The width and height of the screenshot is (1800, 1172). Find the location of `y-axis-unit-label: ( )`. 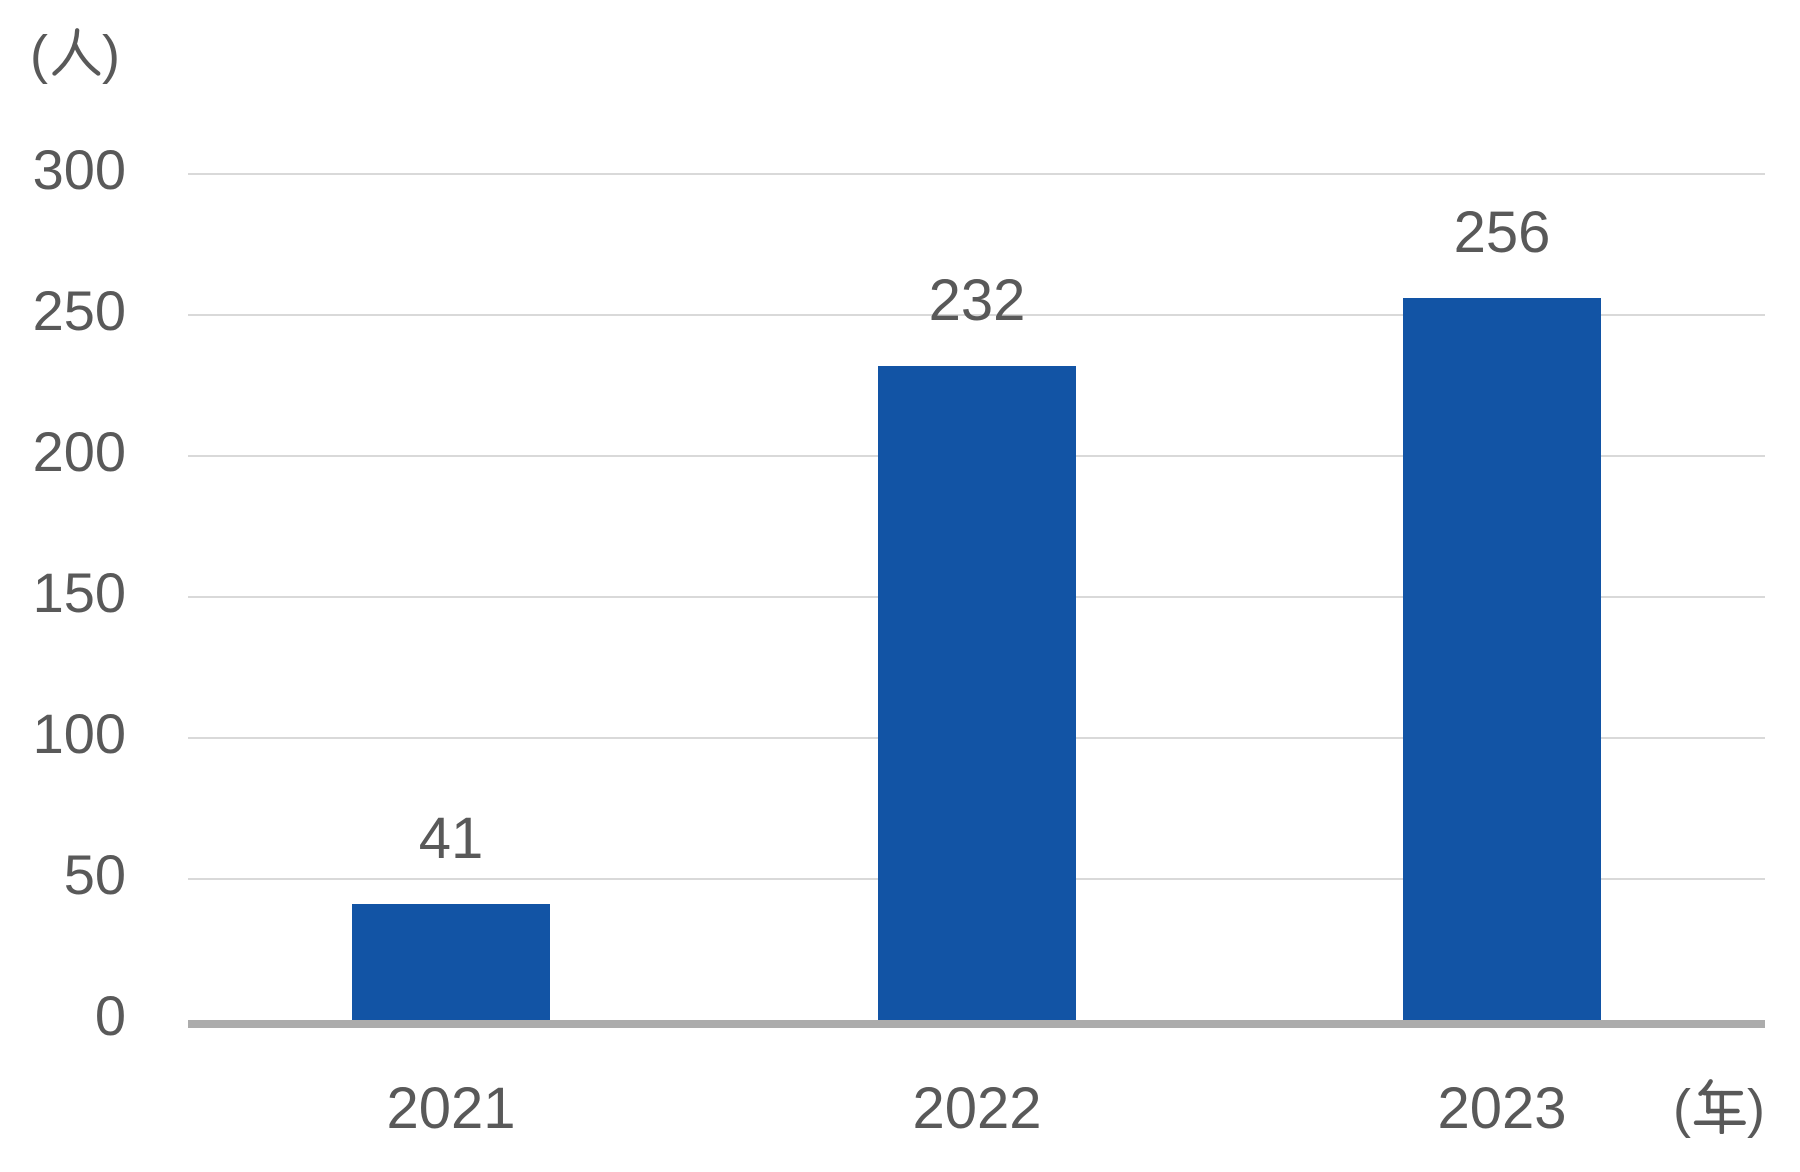

y-axis-unit-label: ( ) is located at coordinates (75, 55).